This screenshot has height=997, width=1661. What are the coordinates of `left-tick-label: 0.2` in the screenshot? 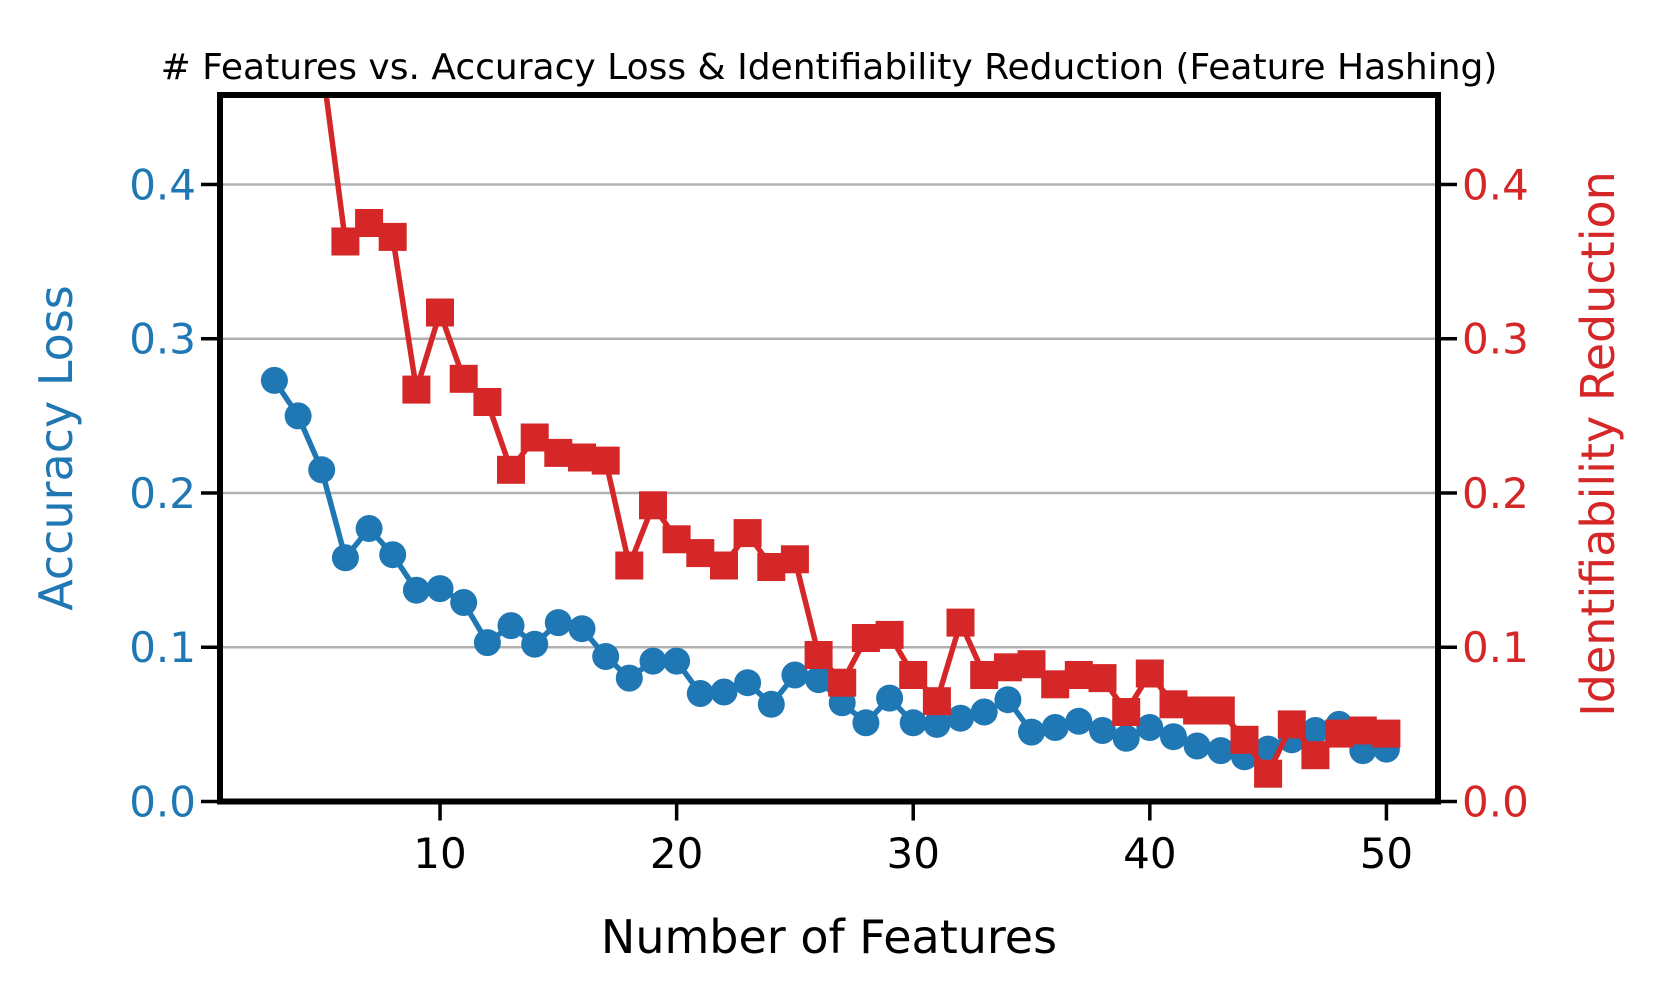 It's located at (162, 493).